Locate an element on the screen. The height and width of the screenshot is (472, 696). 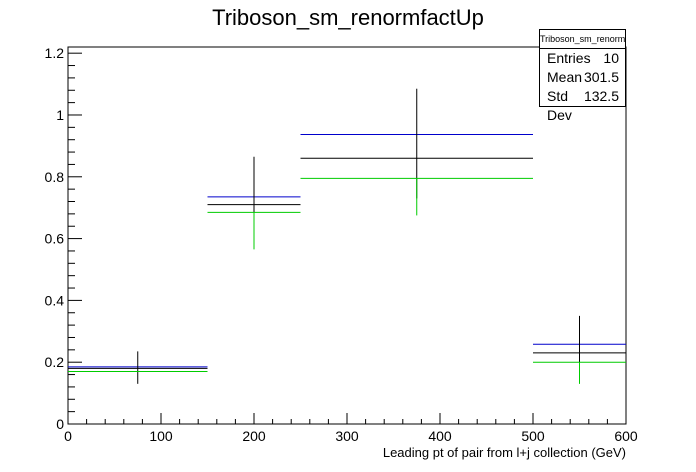
stats-value: 301.5 is located at coordinates (601, 77).